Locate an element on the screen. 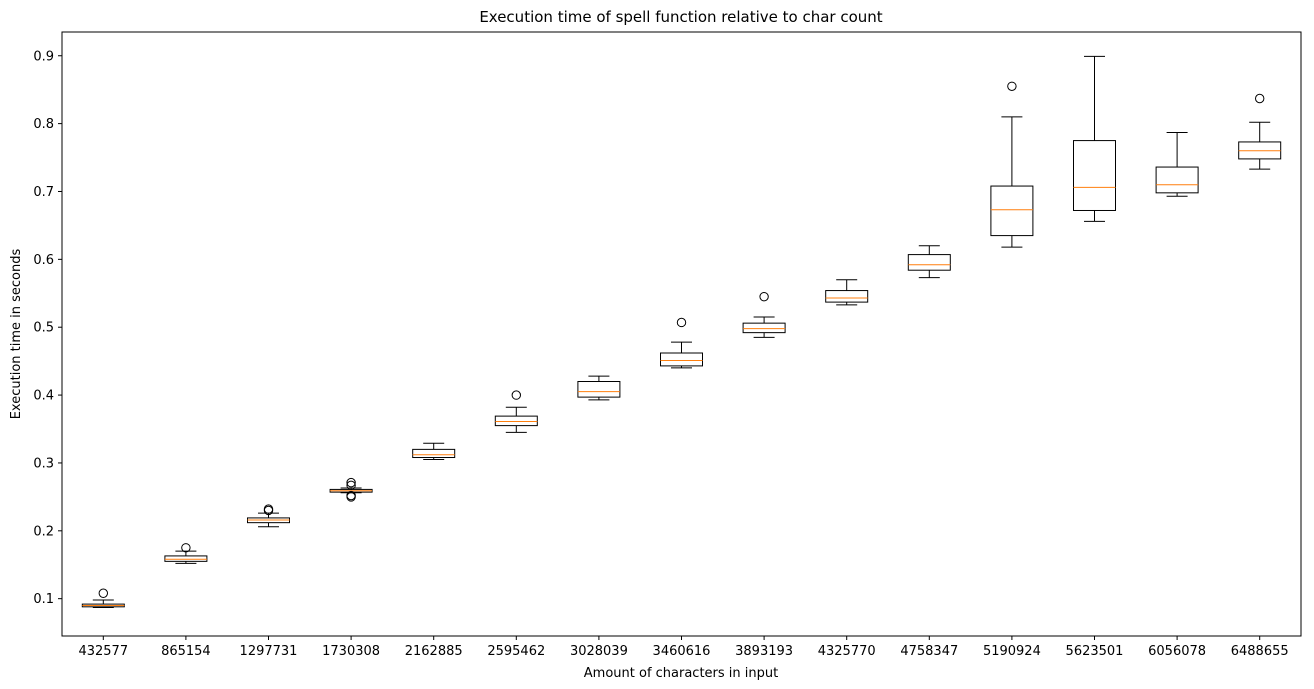 The image size is (1314, 689). x-tick-label: 4758347 is located at coordinates (929, 651).